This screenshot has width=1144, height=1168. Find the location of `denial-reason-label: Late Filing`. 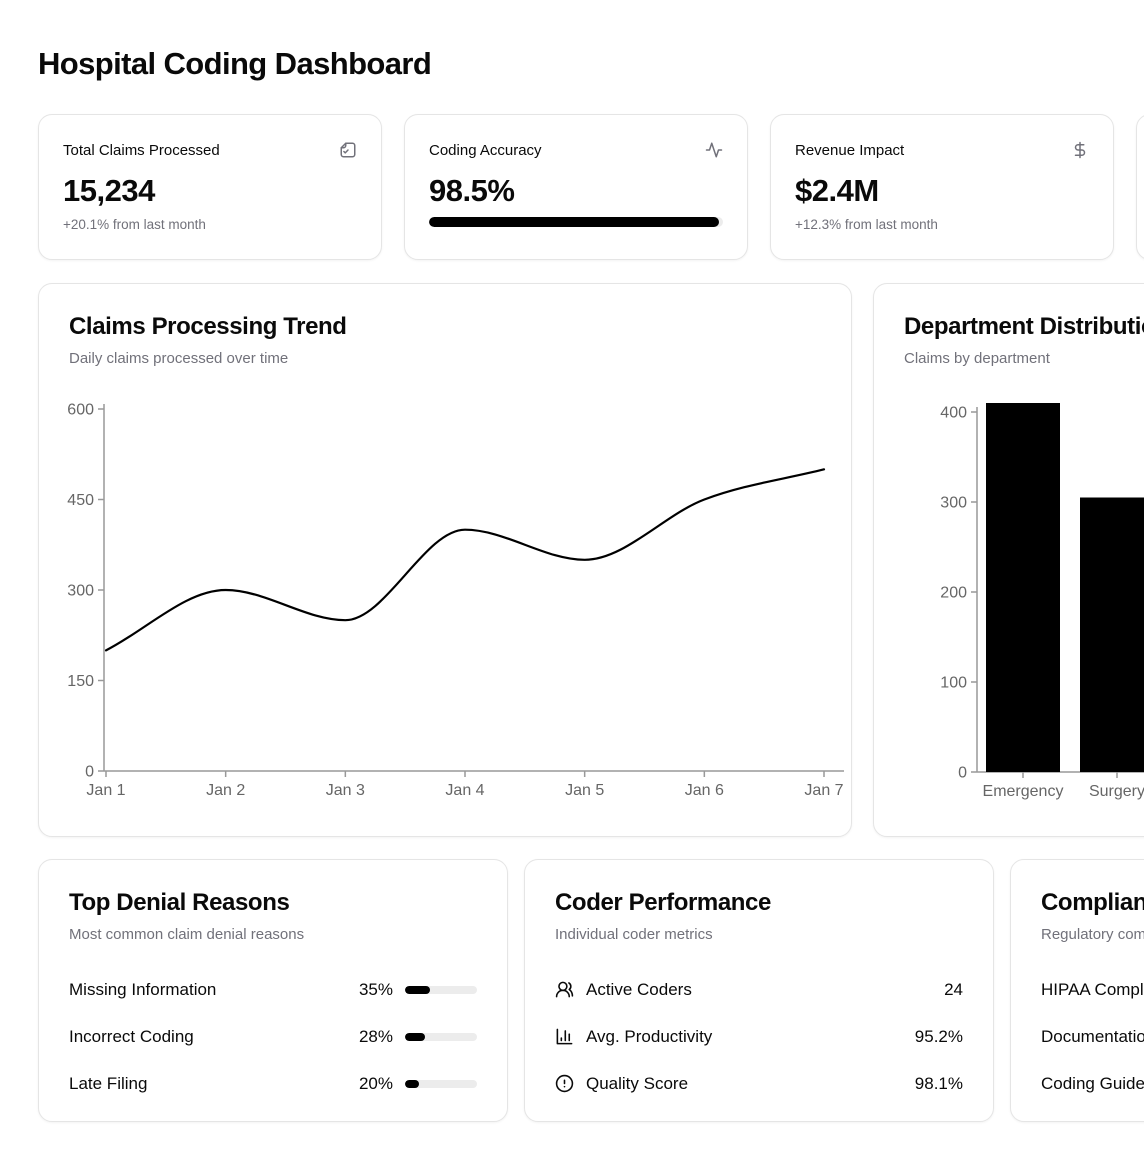

denial-reason-label: Late Filing is located at coordinates (108, 1083).